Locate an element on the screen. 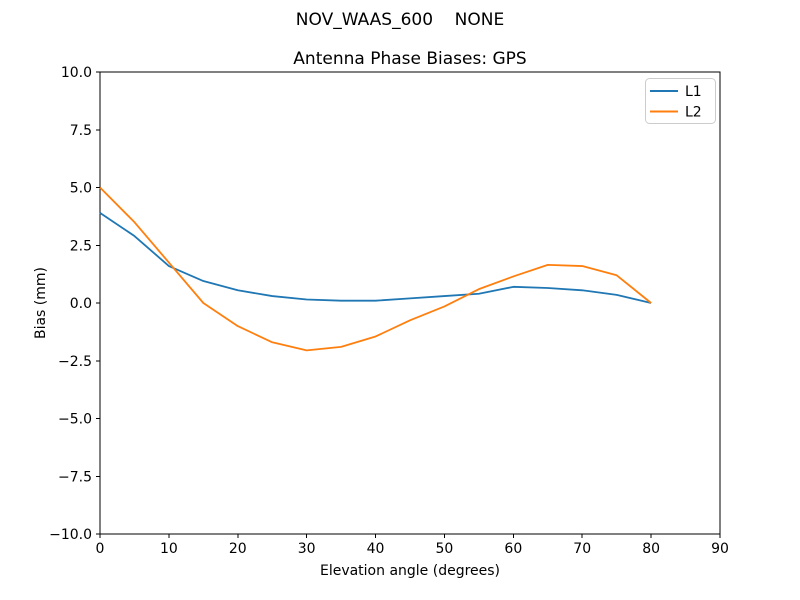 Image resolution: width=800 pixels, height=600 pixels. series-line-l1 is located at coordinates (375, 258).